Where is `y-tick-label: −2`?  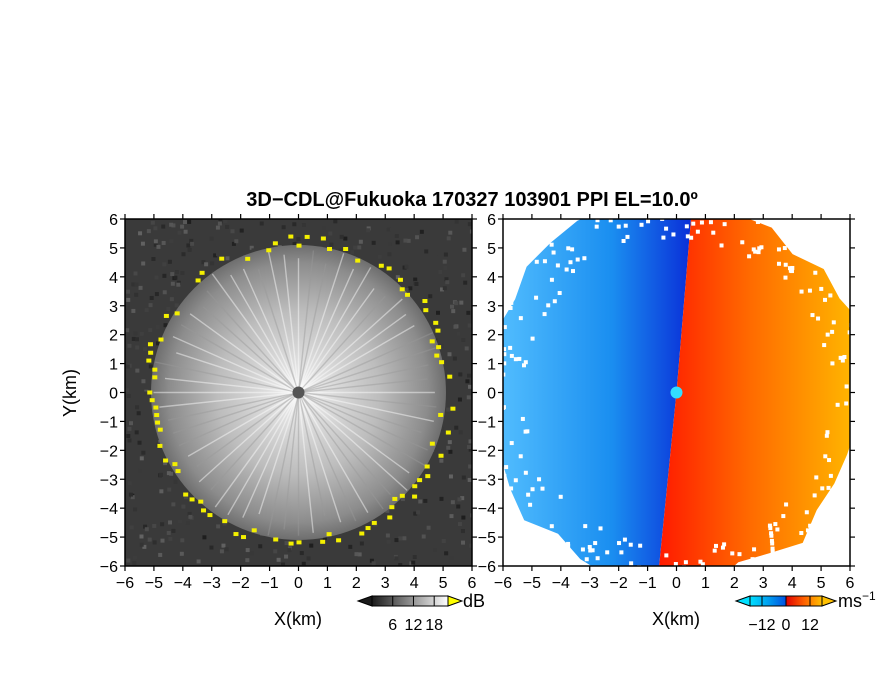 y-tick-label: −2 is located at coordinates (487, 451).